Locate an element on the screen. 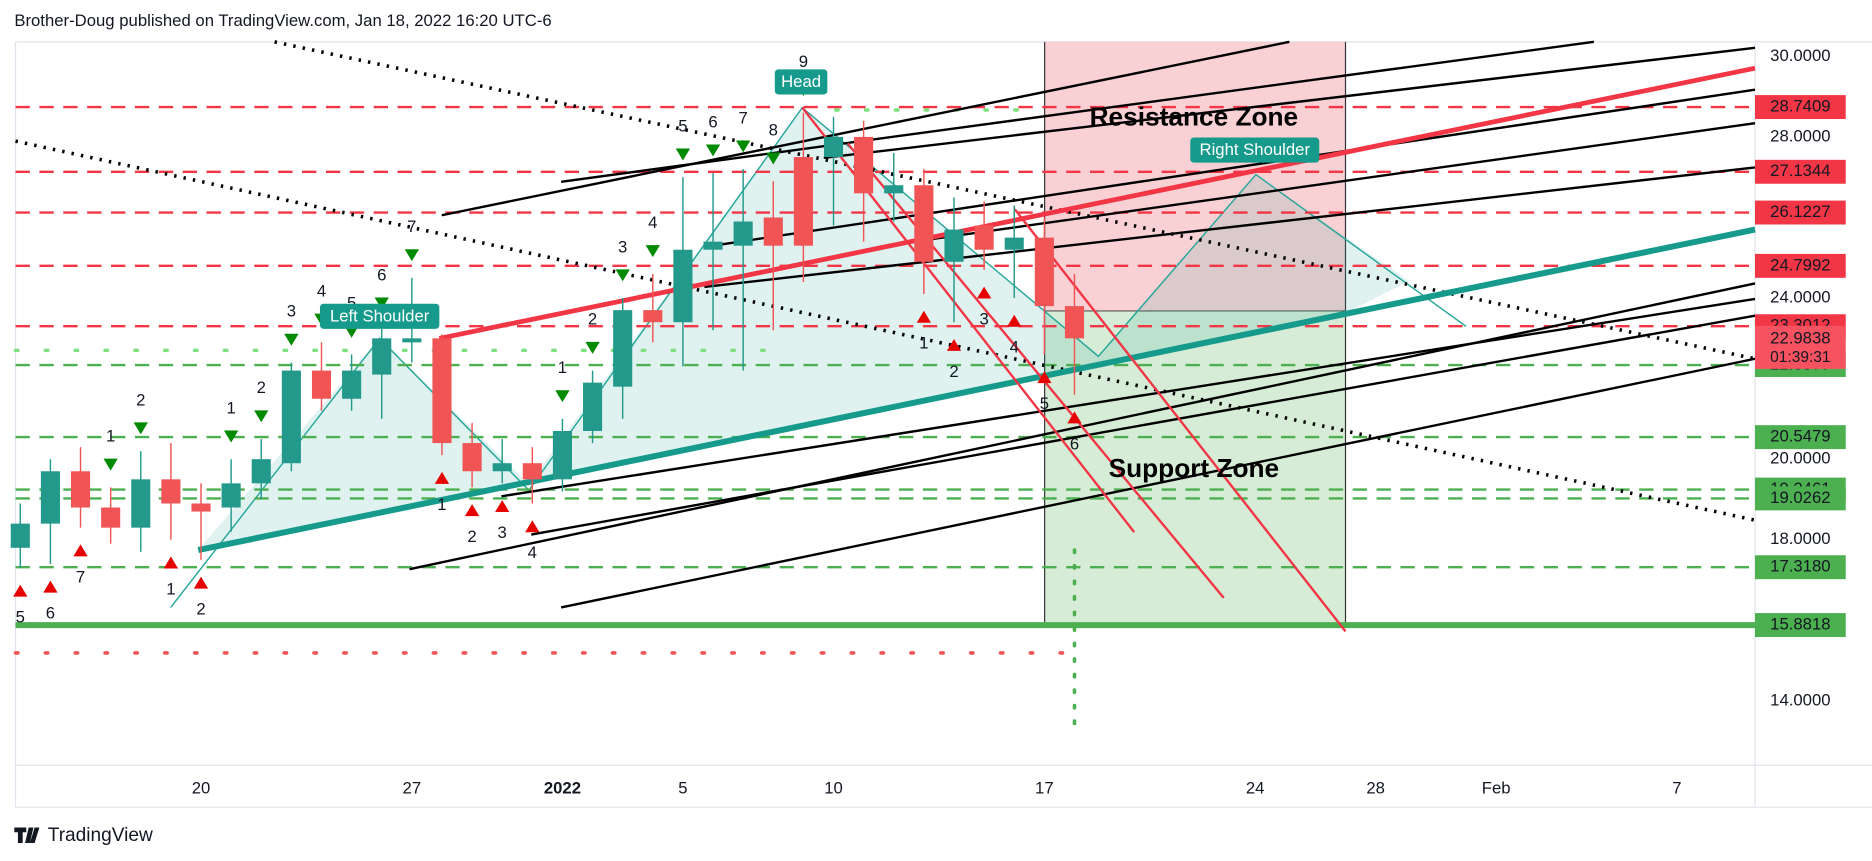  zone-label: Resistance Zone is located at coordinates (1194, 116).